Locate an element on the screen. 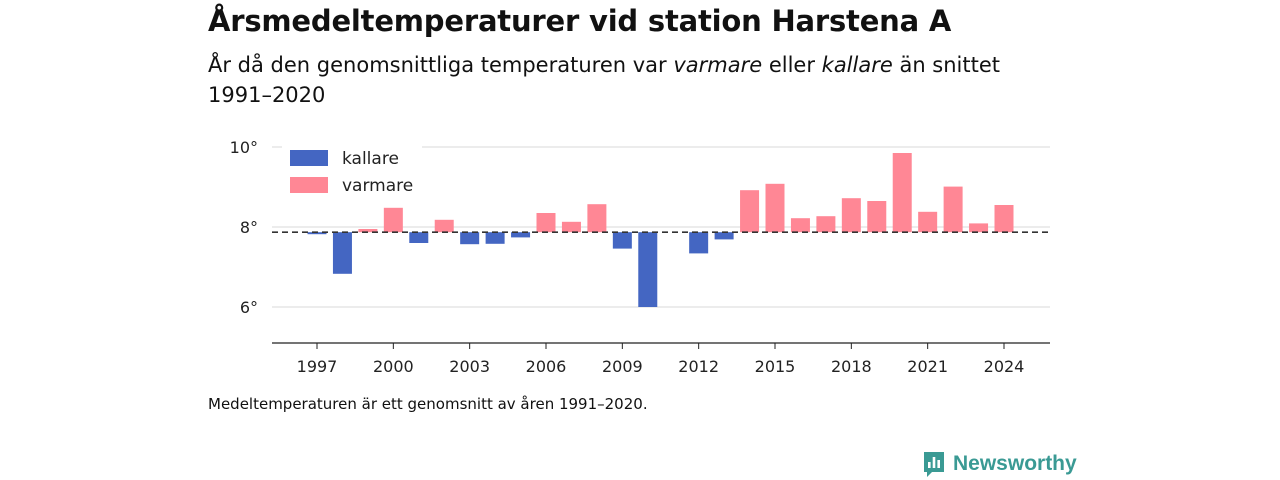  legend-item-varmare-label: varmare is located at coordinates (377, 186).